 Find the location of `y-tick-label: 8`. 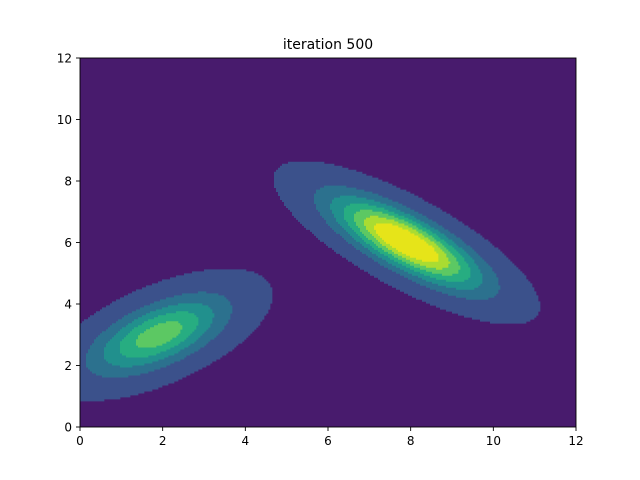

y-tick-label: 8 is located at coordinates (68, 182).